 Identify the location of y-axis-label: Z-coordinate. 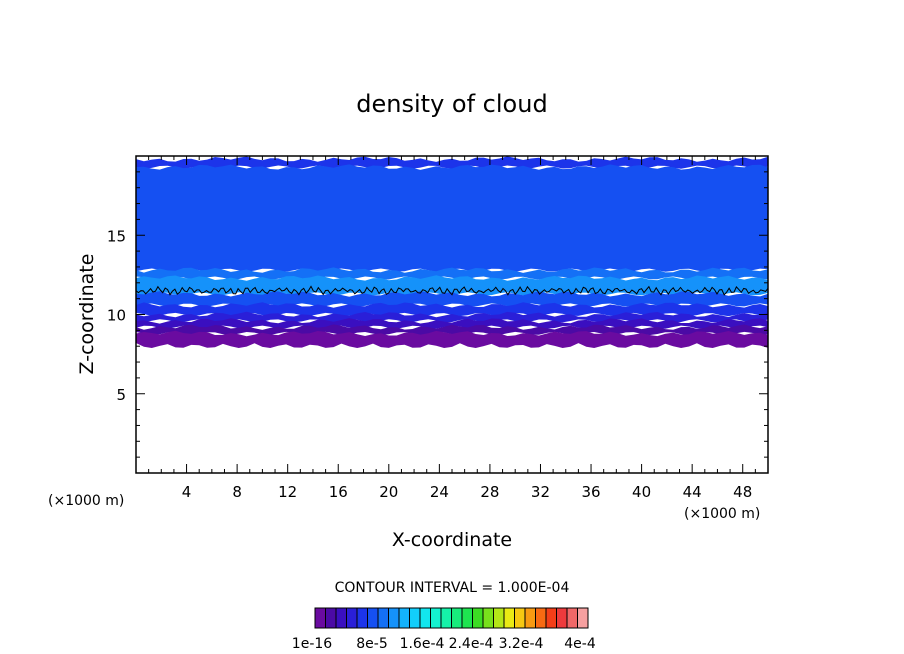
(87, 314).